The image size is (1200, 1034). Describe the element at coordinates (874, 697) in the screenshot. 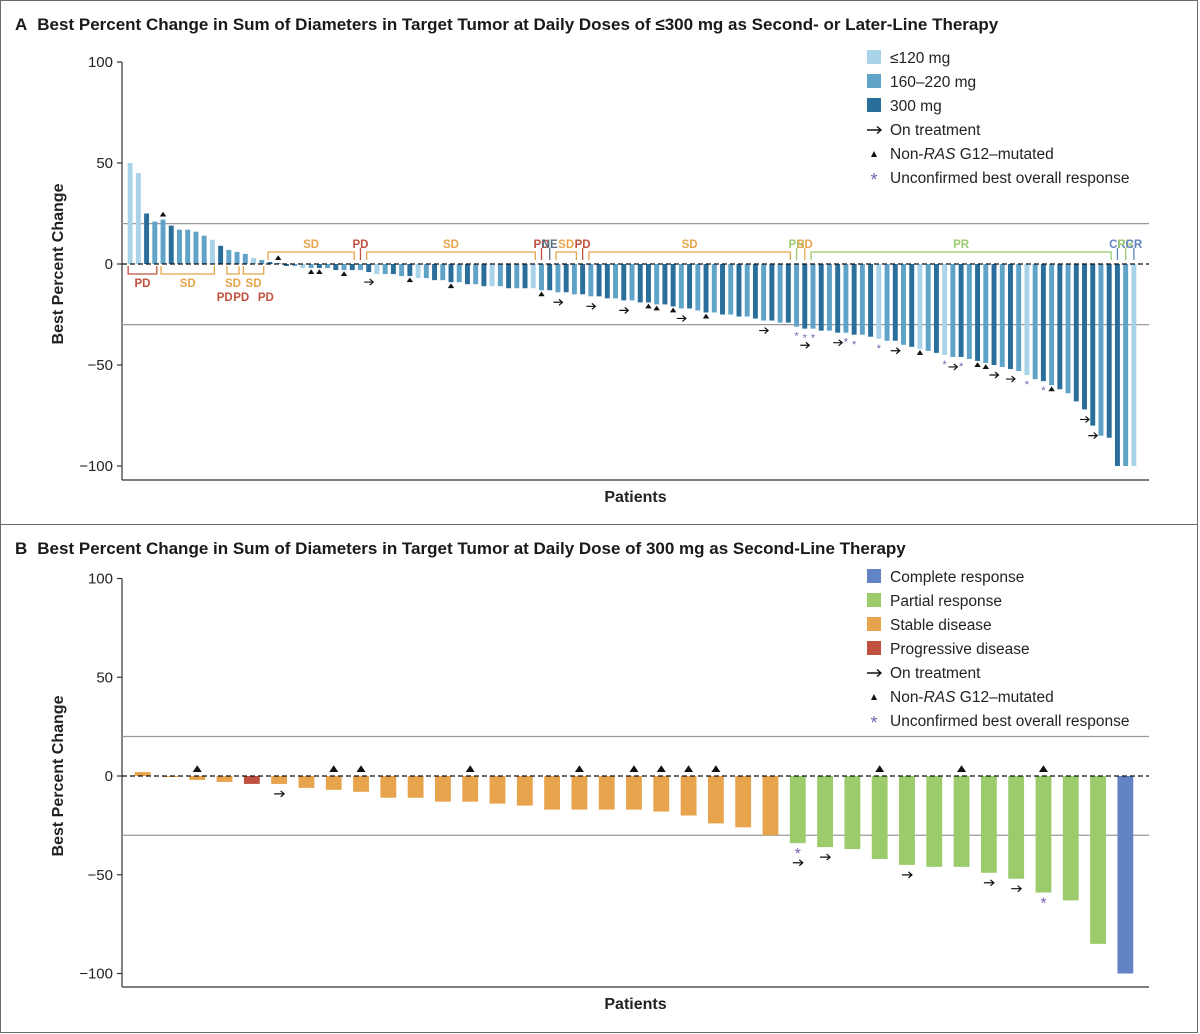

I see `legend-triangle-icon` at that location.